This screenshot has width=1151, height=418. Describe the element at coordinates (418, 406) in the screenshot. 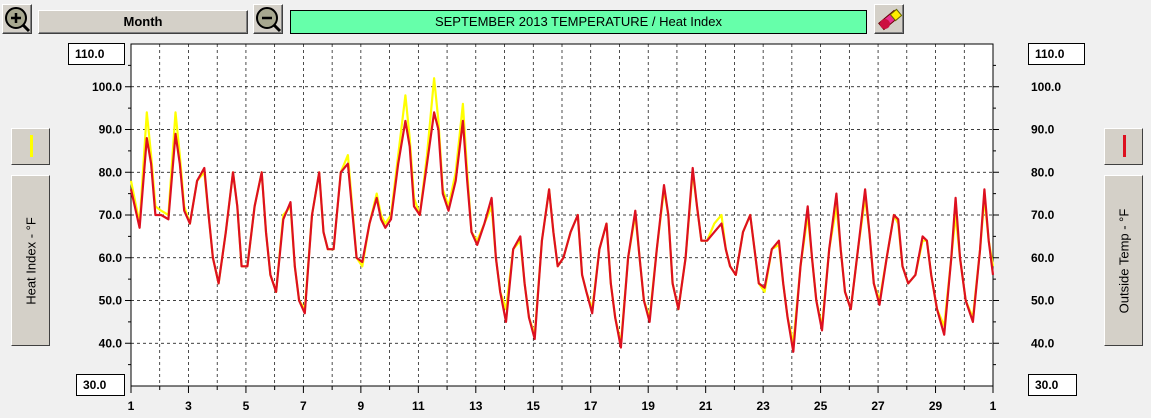

I see `x-tick-label: 11` at that location.